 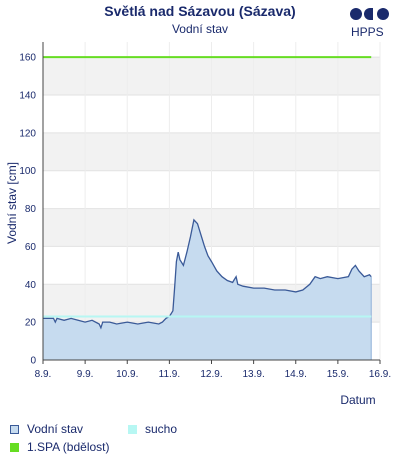 I want to click on y-tick-labels: 0 20 40 60 80 100 120 140 160, so click(x=27, y=210).